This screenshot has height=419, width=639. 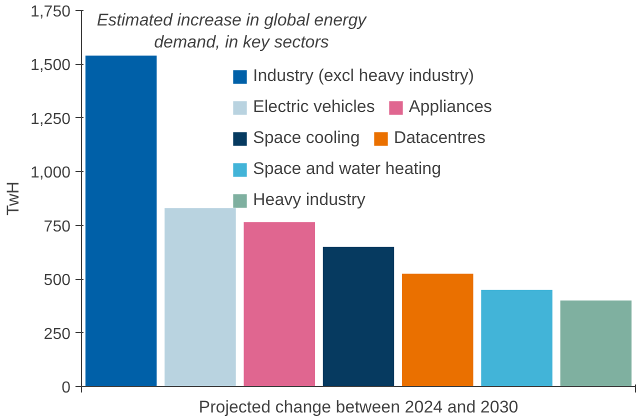 What do you see at coordinates (232, 31) in the screenshot?
I see `text: Estimated increase in global energy demand, in key sectors` at bounding box center [232, 31].